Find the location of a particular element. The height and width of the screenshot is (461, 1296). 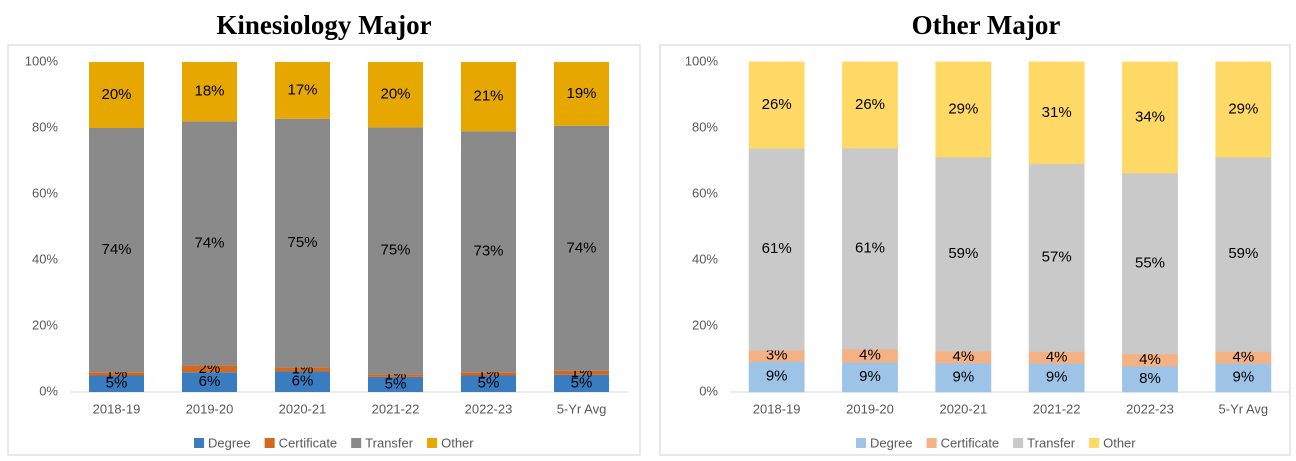

data-label: 73% is located at coordinates (488, 251).